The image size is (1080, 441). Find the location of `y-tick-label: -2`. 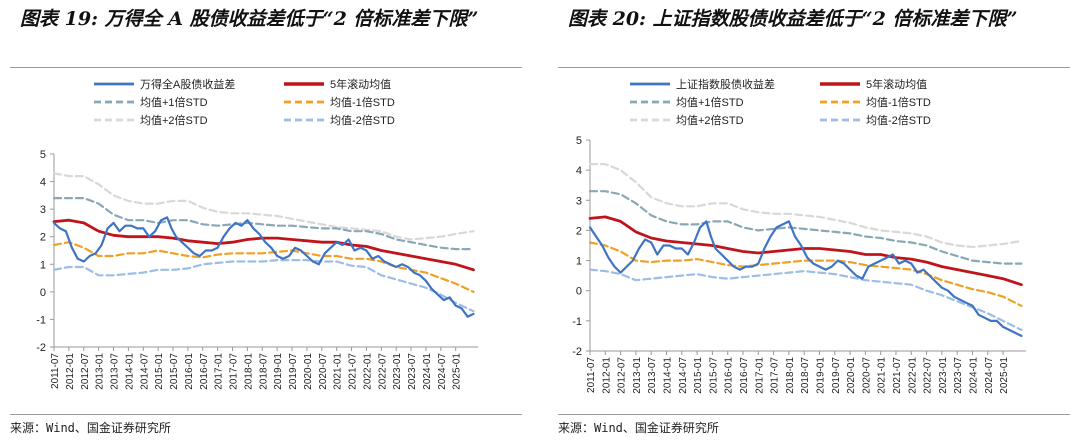

y-tick-label: -2 is located at coordinates (577, 352).